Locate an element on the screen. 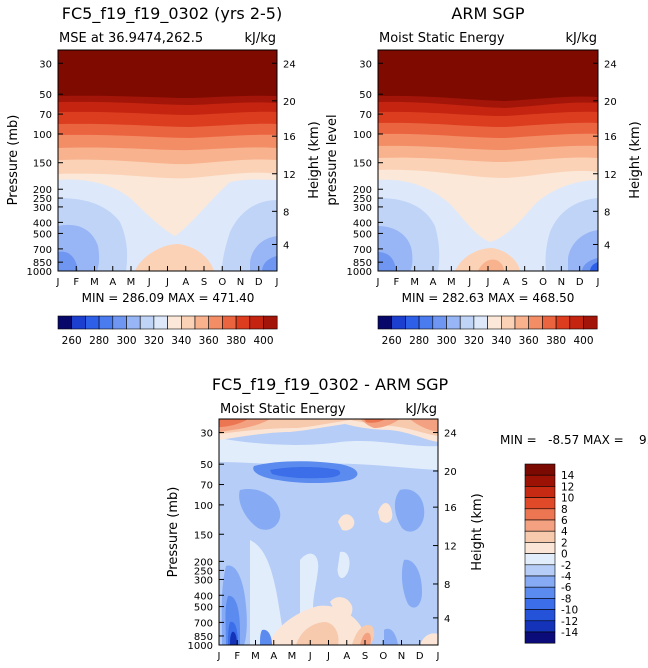 This screenshot has height=668, width=648. panel-model-subtitle: MSE at 36.9474,262.5 is located at coordinates (131, 38).